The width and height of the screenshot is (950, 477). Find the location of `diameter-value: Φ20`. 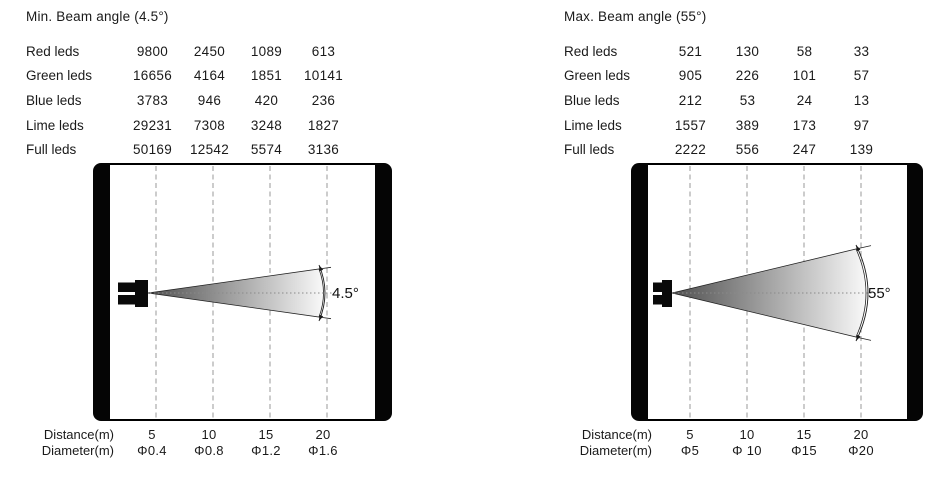

diameter-value: Φ20 is located at coordinates (861, 450).